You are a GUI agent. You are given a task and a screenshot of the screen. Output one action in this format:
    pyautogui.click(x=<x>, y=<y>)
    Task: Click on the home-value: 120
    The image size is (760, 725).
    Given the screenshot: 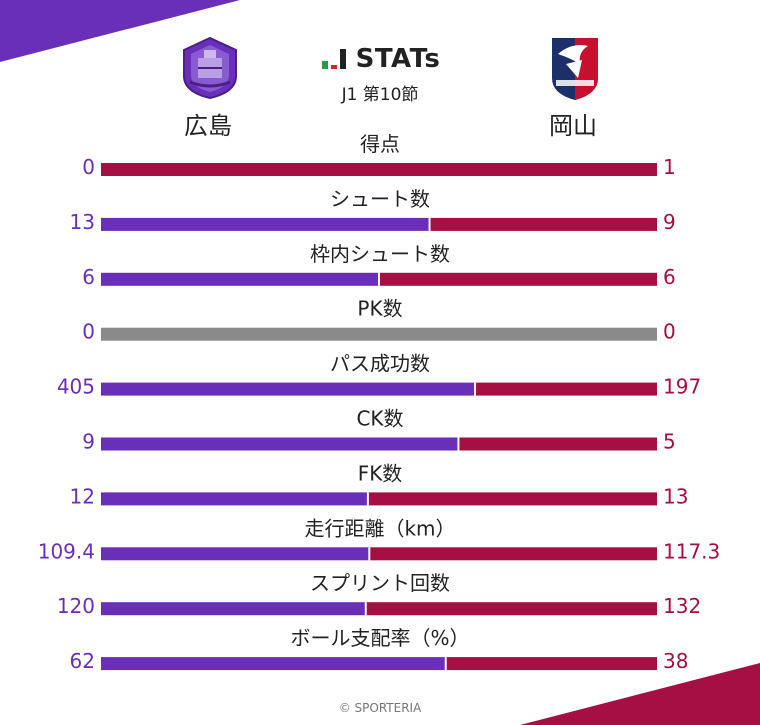 What is the action you would take?
    pyautogui.click(x=76, y=606)
    